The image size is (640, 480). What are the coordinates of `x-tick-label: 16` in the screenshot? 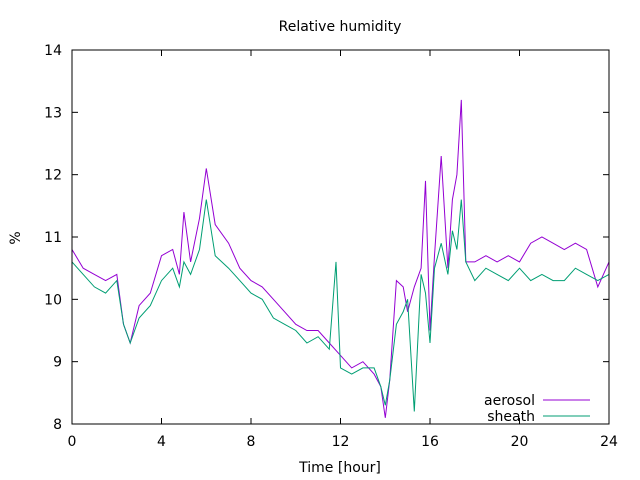 It's located at (430, 442).